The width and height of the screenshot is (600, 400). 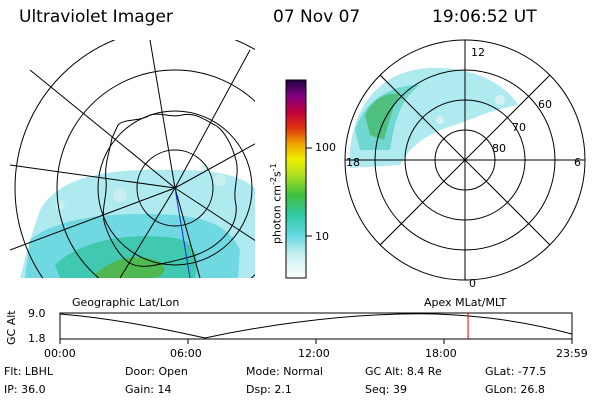 What do you see at coordinates (403, 371) in the screenshot?
I see `info-gc-alt: GC Alt: 8.4 Re` at bounding box center [403, 371].